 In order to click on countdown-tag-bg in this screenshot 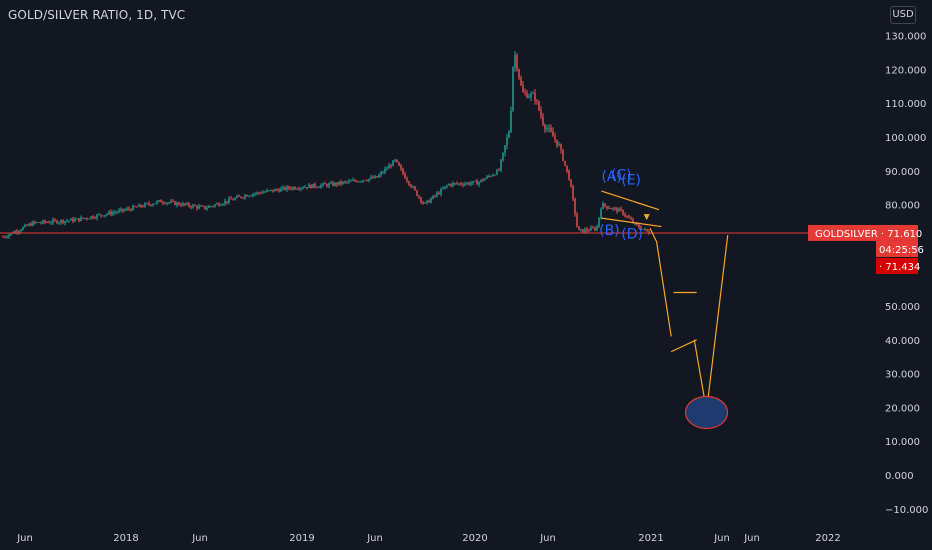, I will do `click(897, 248)`.